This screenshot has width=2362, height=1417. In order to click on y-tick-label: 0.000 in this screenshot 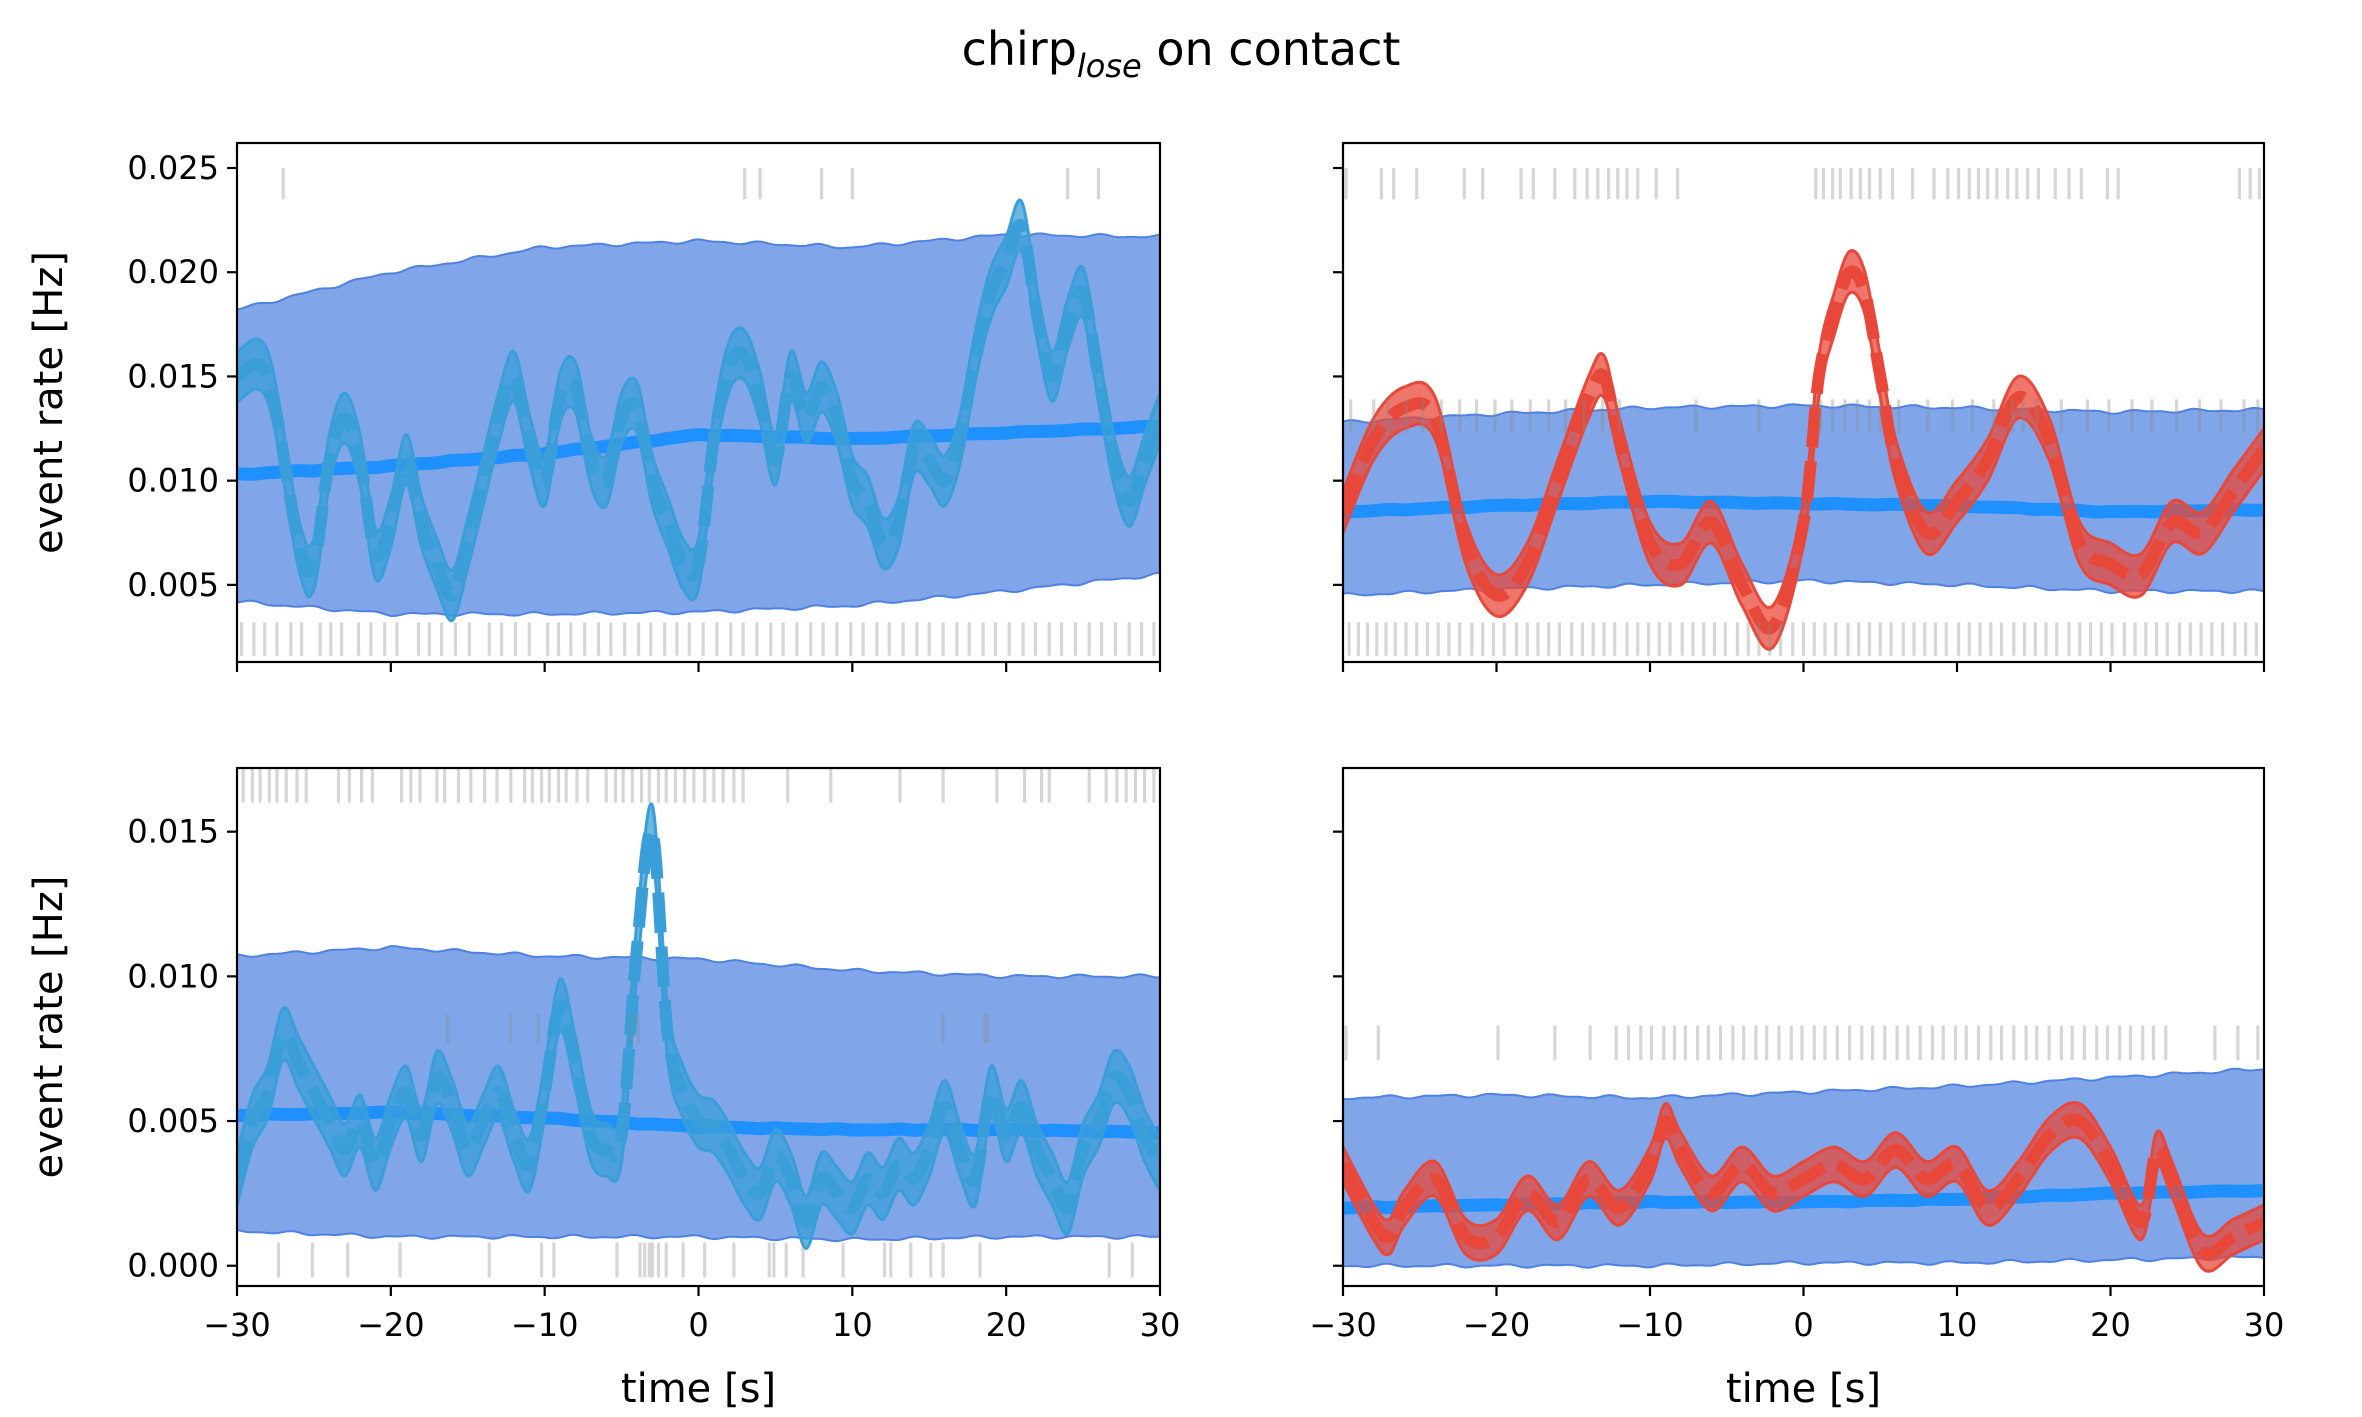, I will do `click(173, 1266)`.